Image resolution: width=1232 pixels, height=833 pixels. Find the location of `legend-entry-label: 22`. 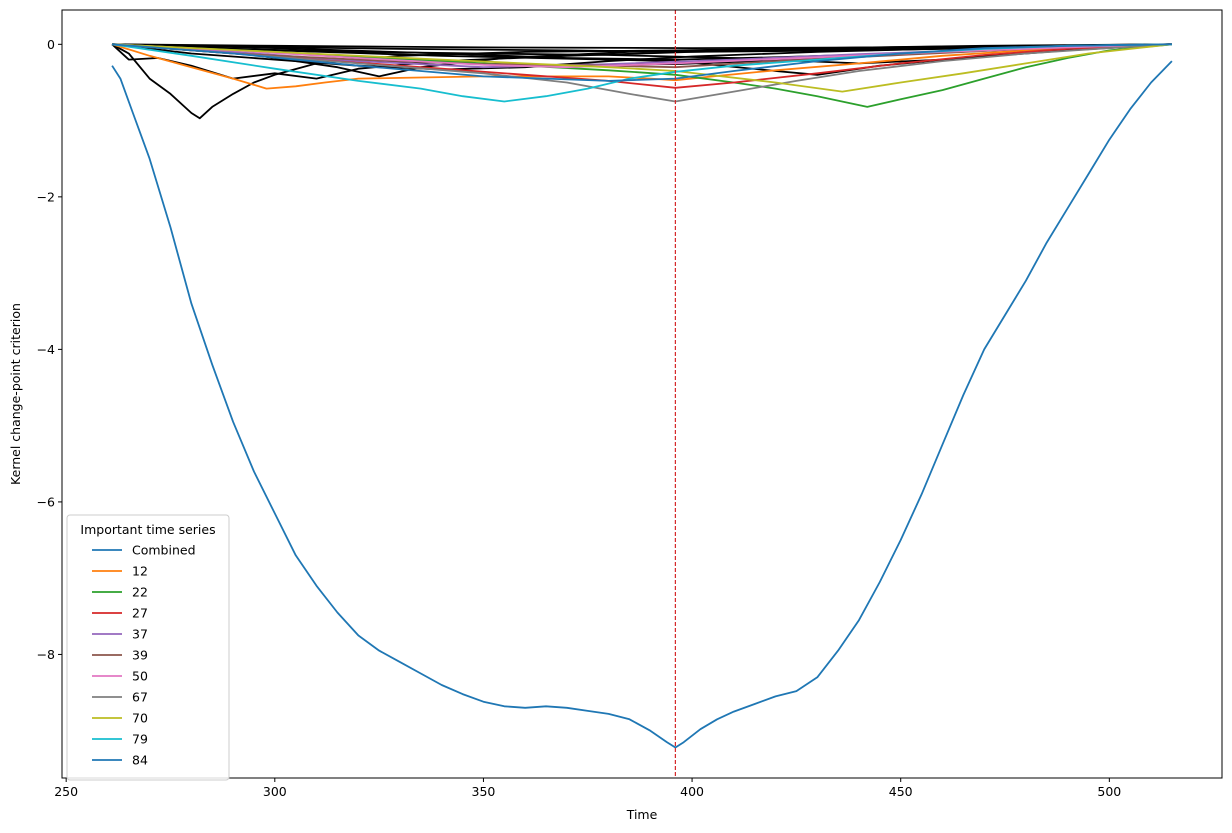

legend-entry-label: 22 is located at coordinates (140, 592).